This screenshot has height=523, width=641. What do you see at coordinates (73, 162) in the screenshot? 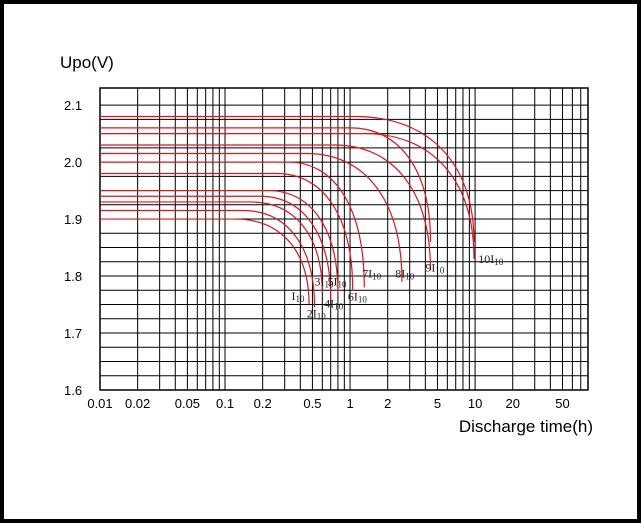
I see `y-tick-label: 2.0` at bounding box center [73, 162].